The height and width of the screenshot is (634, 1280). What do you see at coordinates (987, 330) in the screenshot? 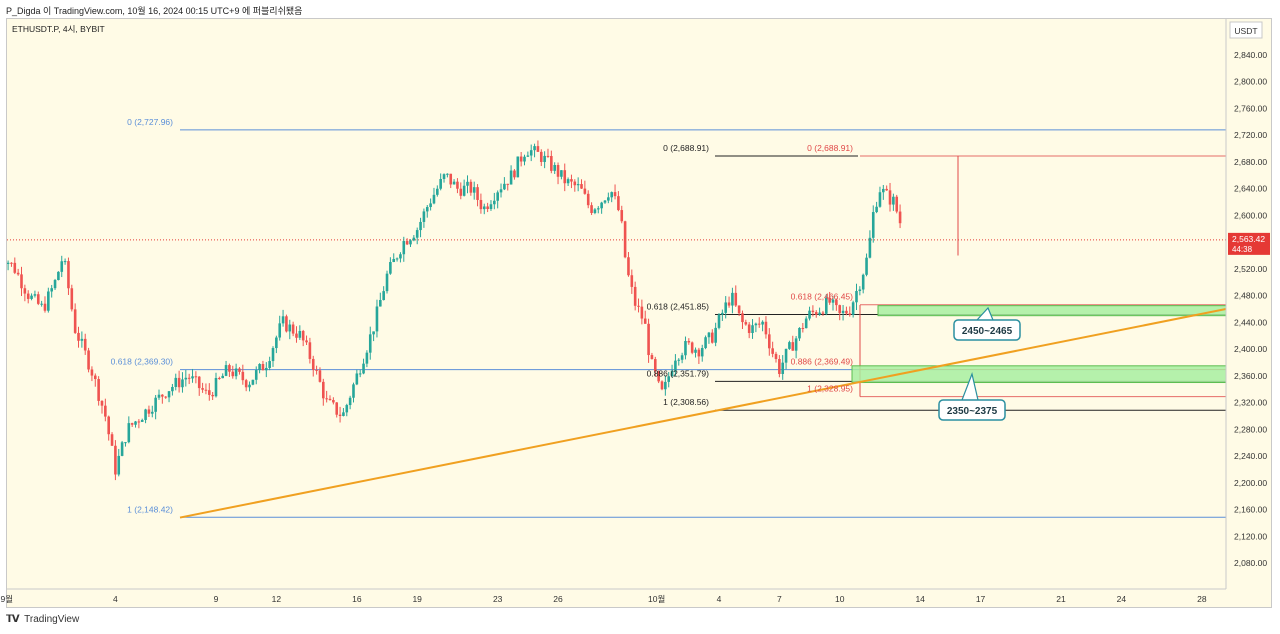
I see `zone-callout` at bounding box center [987, 330].